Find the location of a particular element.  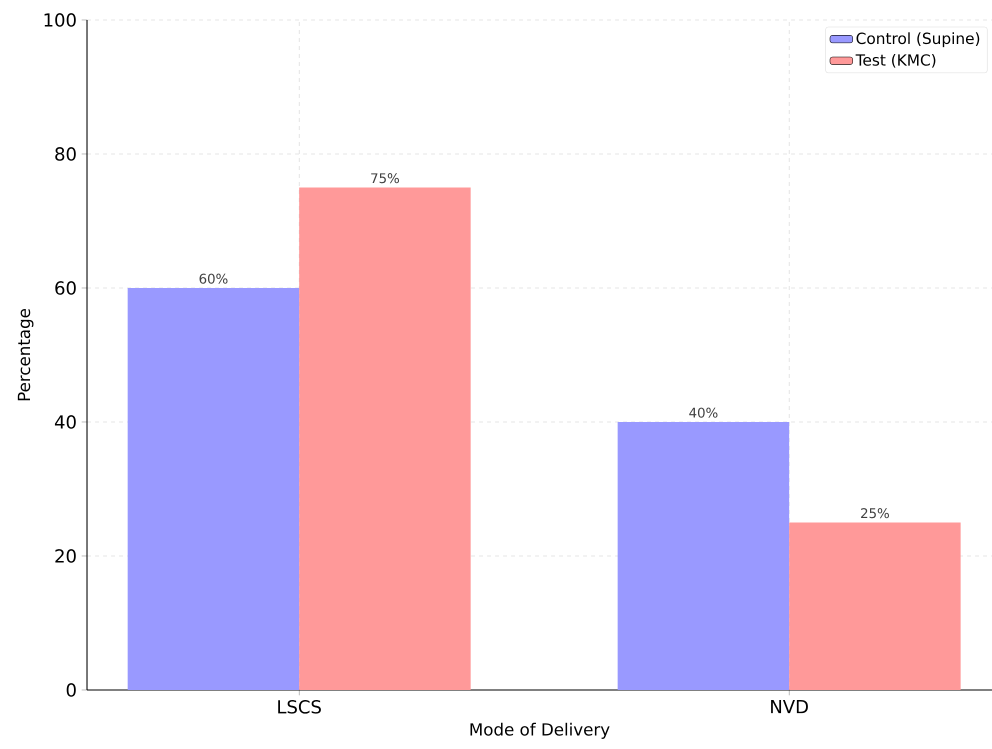

y-axis-title: Percentage is located at coordinates (26, 354).